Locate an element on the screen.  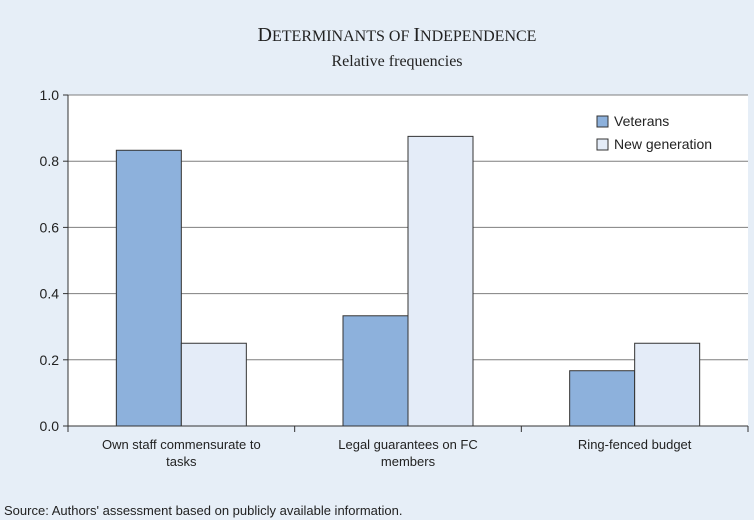
y-tick-labels: 0.0 0.2 0.4 0.6 0.8 1.0 is located at coordinates (54, 260).